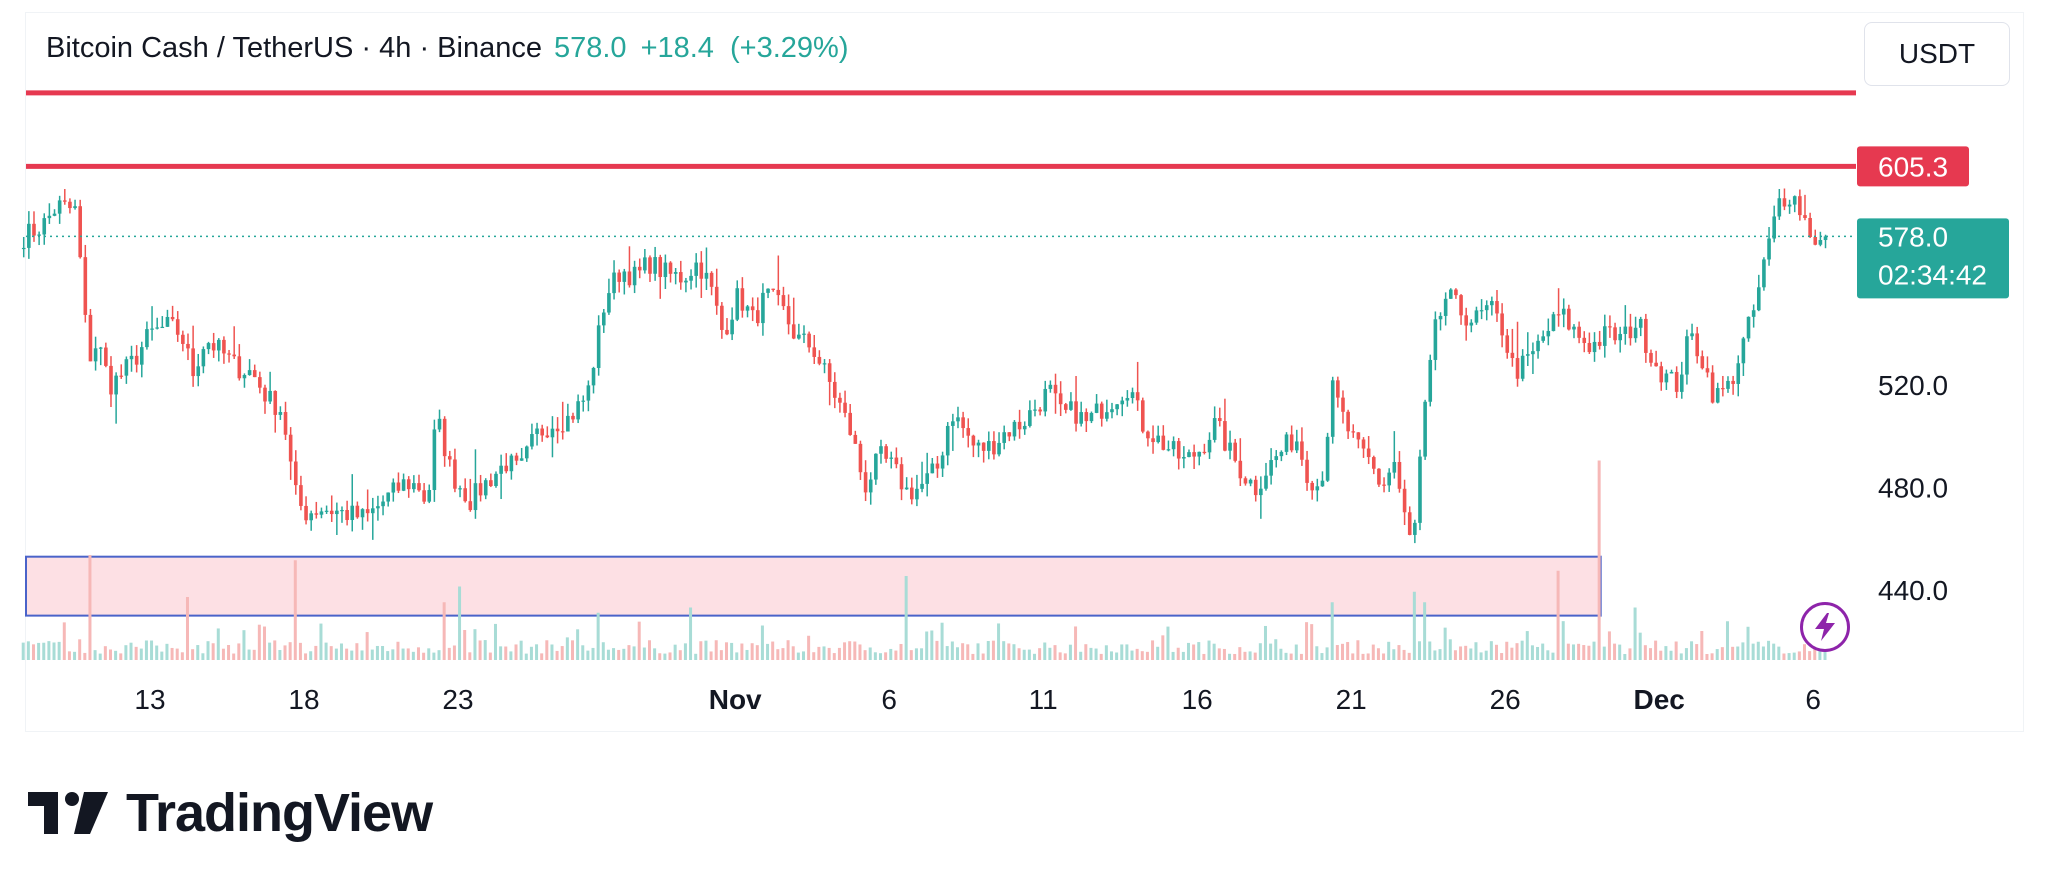  I want to click on tradingview-logo: TradingView, so click(230, 813).